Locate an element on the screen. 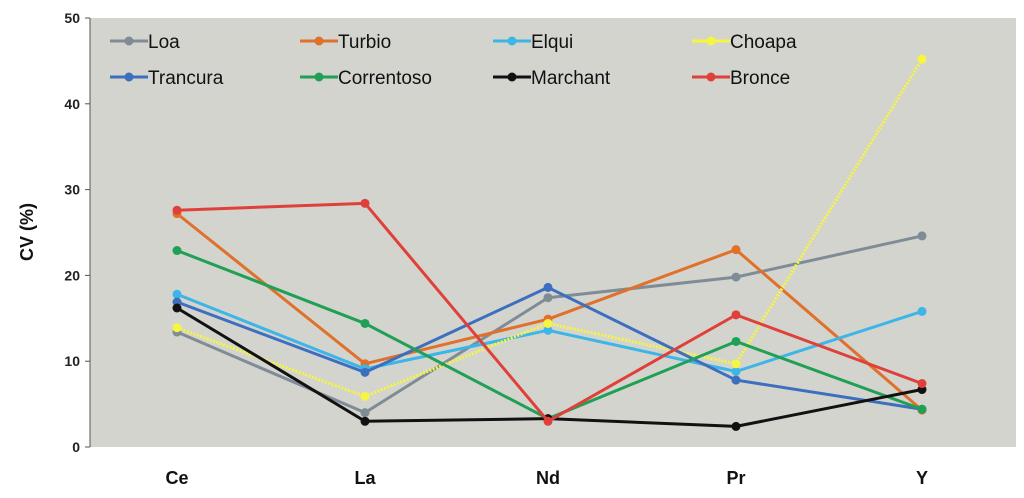 This screenshot has width=1024, height=498. legend-item: Bronce is located at coordinates (741, 78).